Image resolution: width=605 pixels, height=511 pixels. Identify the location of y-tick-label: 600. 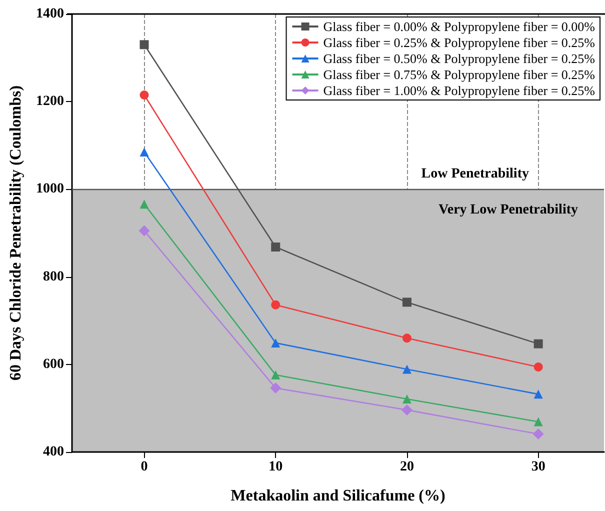
(53, 364).